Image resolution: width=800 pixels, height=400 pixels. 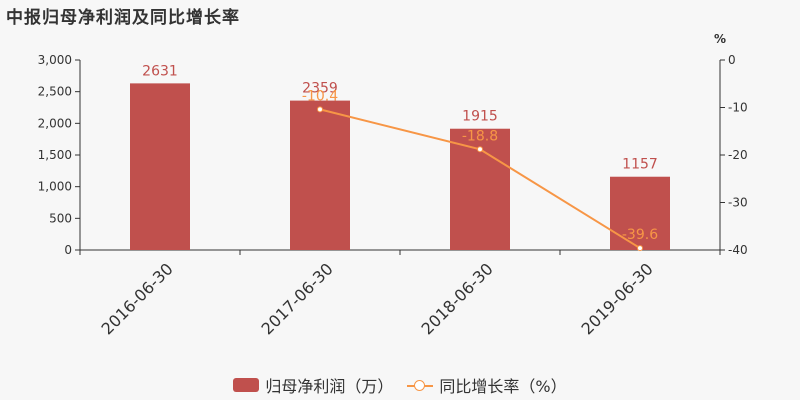 What do you see at coordinates (738, 203) in the screenshot?
I see `y-right-tick-label: -30` at bounding box center [738, 203].